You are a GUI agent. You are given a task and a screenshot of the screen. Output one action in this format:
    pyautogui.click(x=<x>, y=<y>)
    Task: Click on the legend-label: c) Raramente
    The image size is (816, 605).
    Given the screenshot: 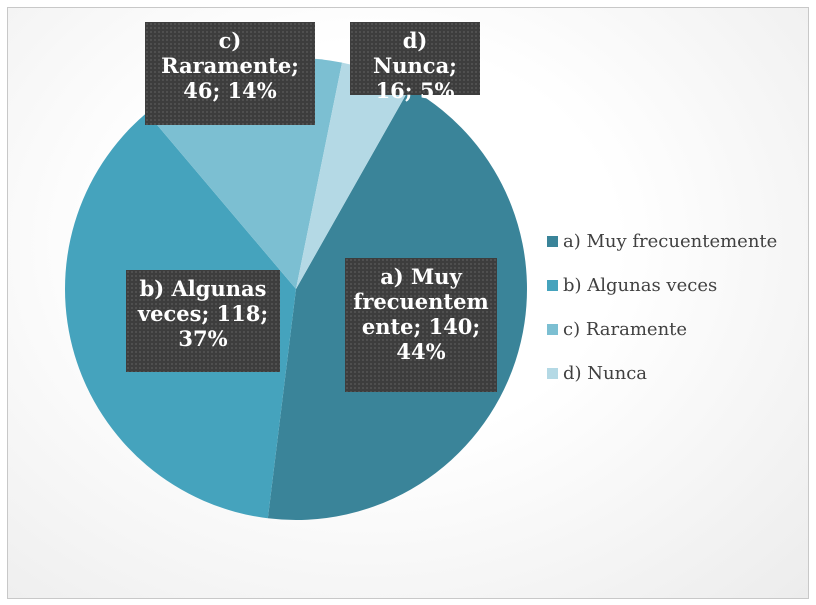 What is the action you would take?
    pyautogui.click(x=625, y=329)
    